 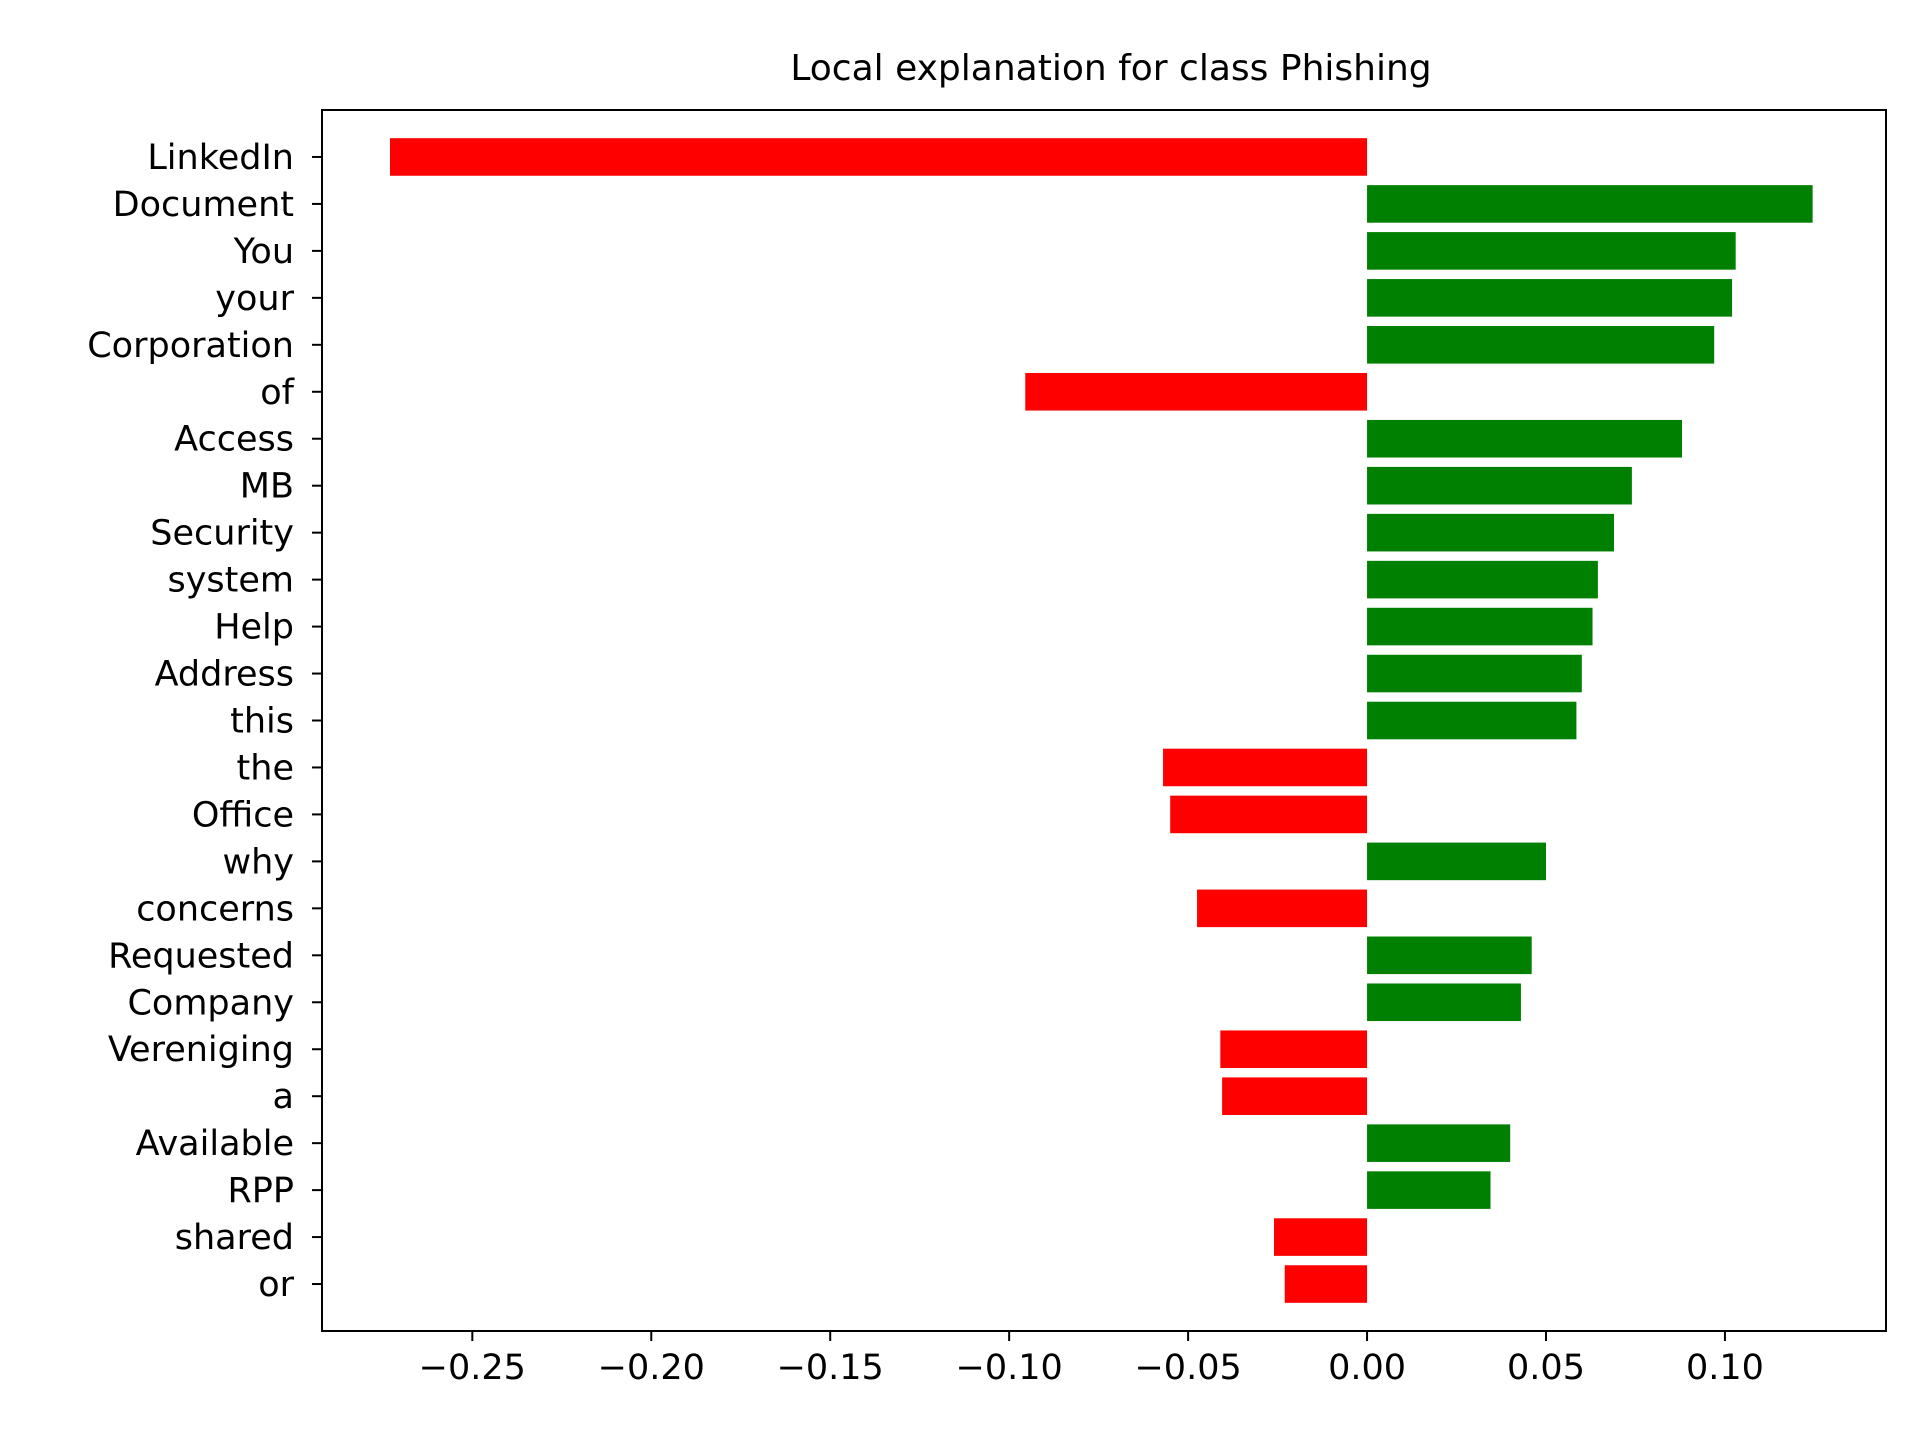 What do you see at coordinates (210, 1003) in the screenshot?
I see `y-tick-label: Company` at bounding box center [210, 1003].